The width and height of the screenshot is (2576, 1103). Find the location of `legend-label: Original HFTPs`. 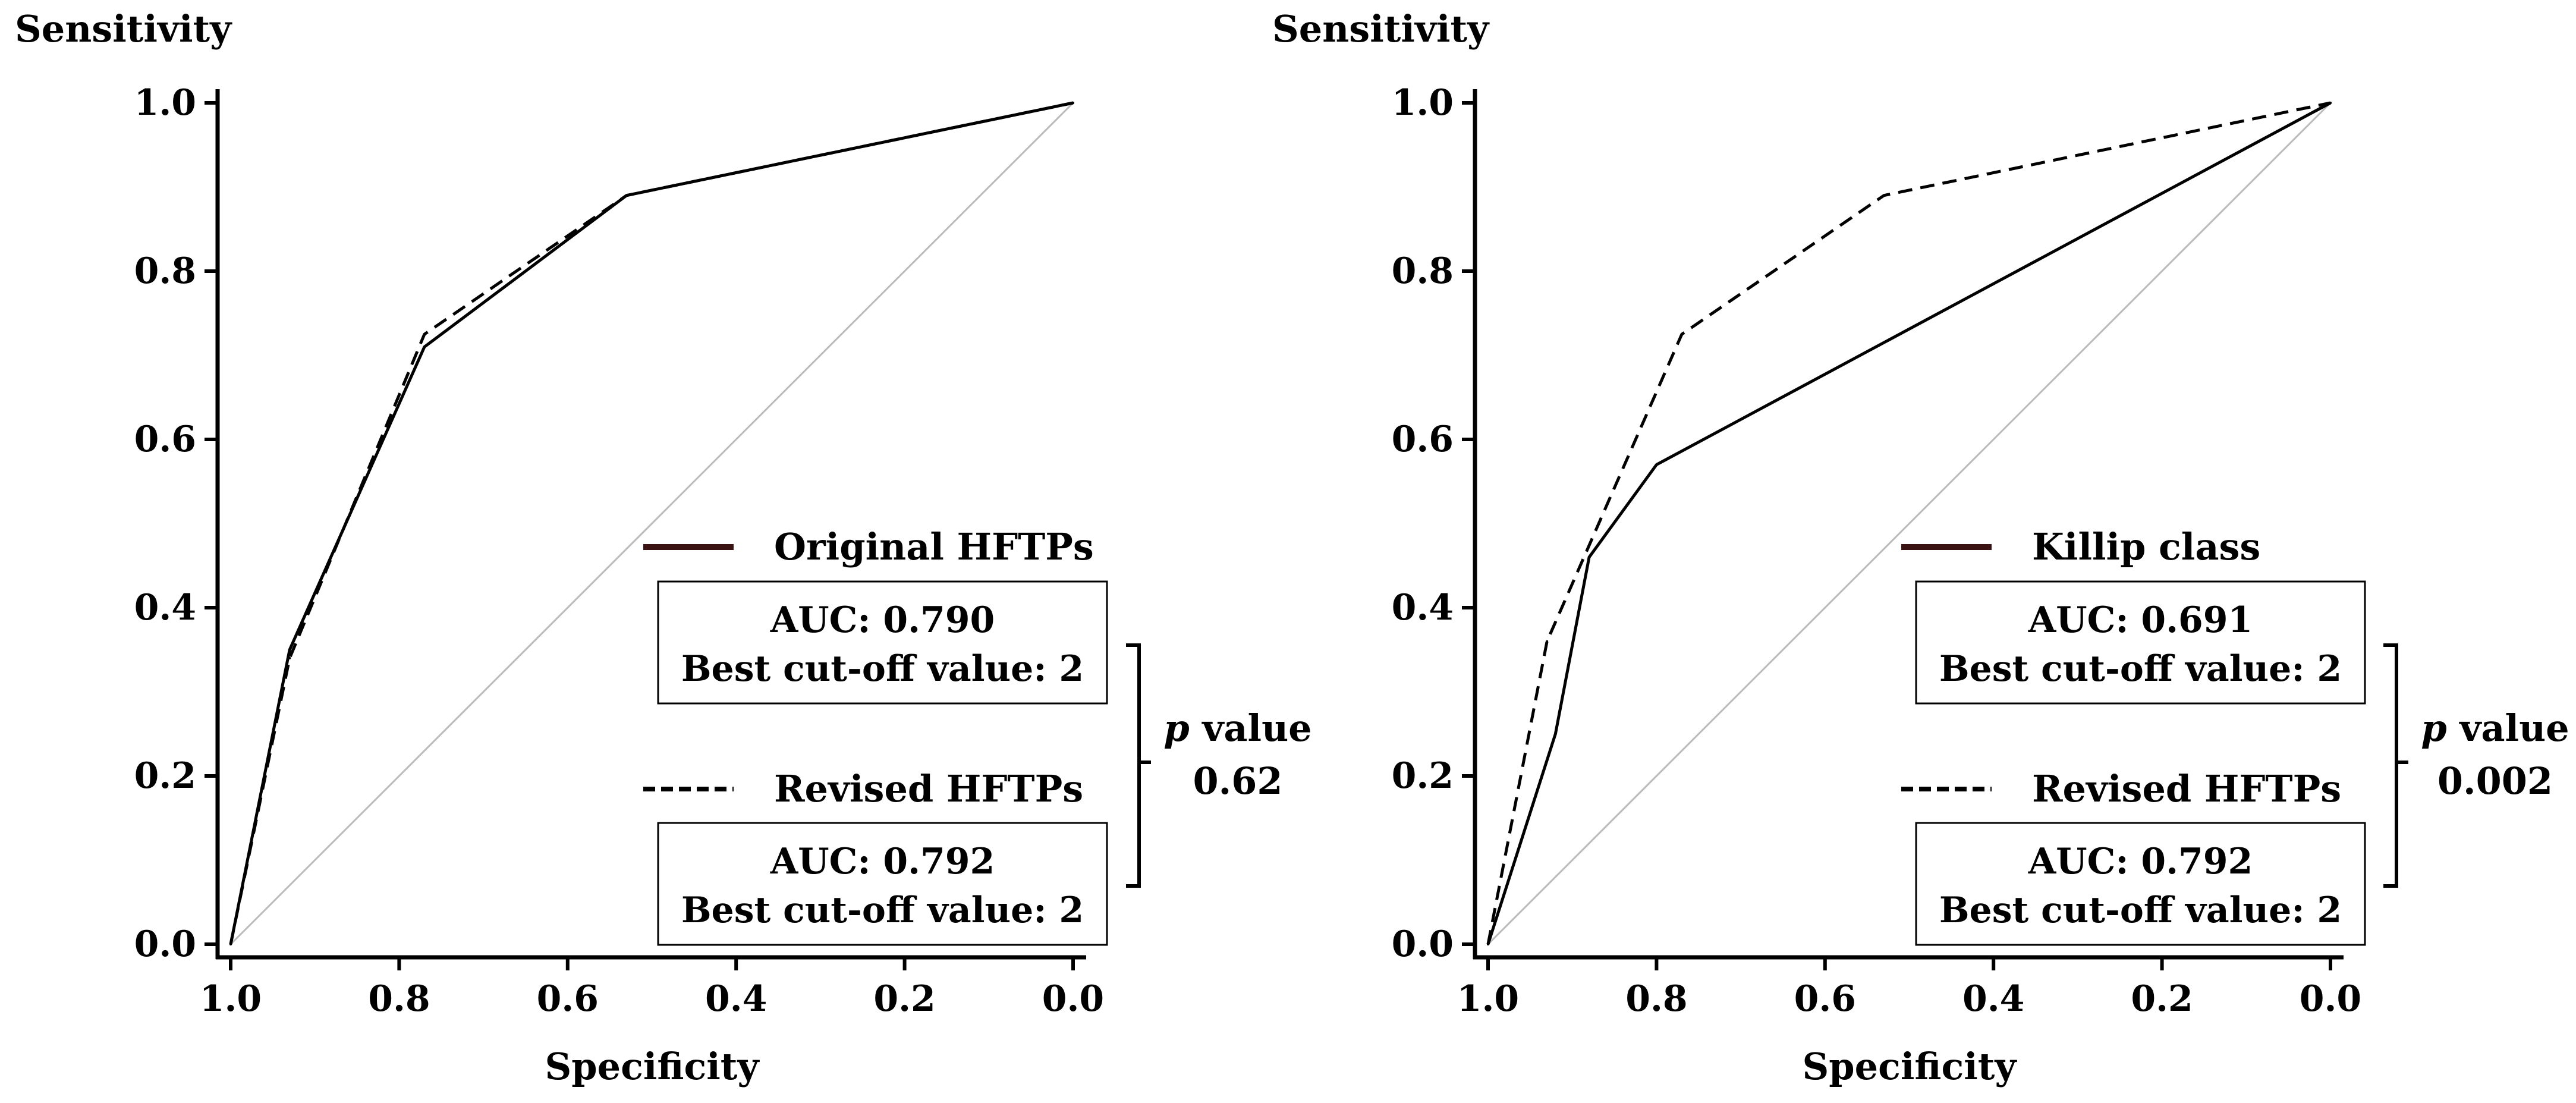

legend-label: Original HFTPs is located at coordinates (934, 546).